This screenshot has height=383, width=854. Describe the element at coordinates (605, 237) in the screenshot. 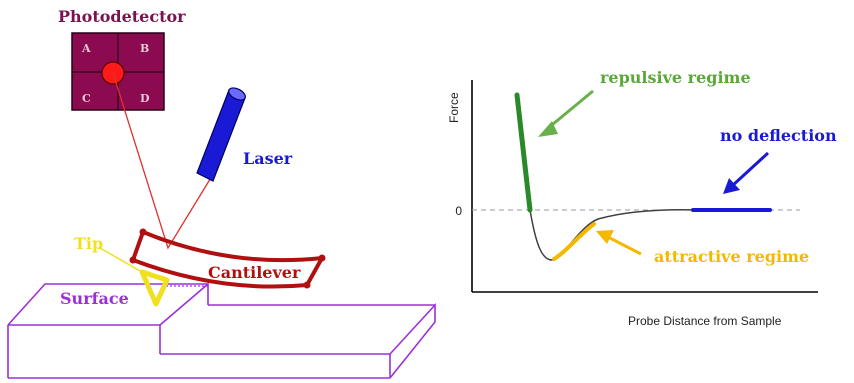

I see `attractive-arrowhead` at that location.